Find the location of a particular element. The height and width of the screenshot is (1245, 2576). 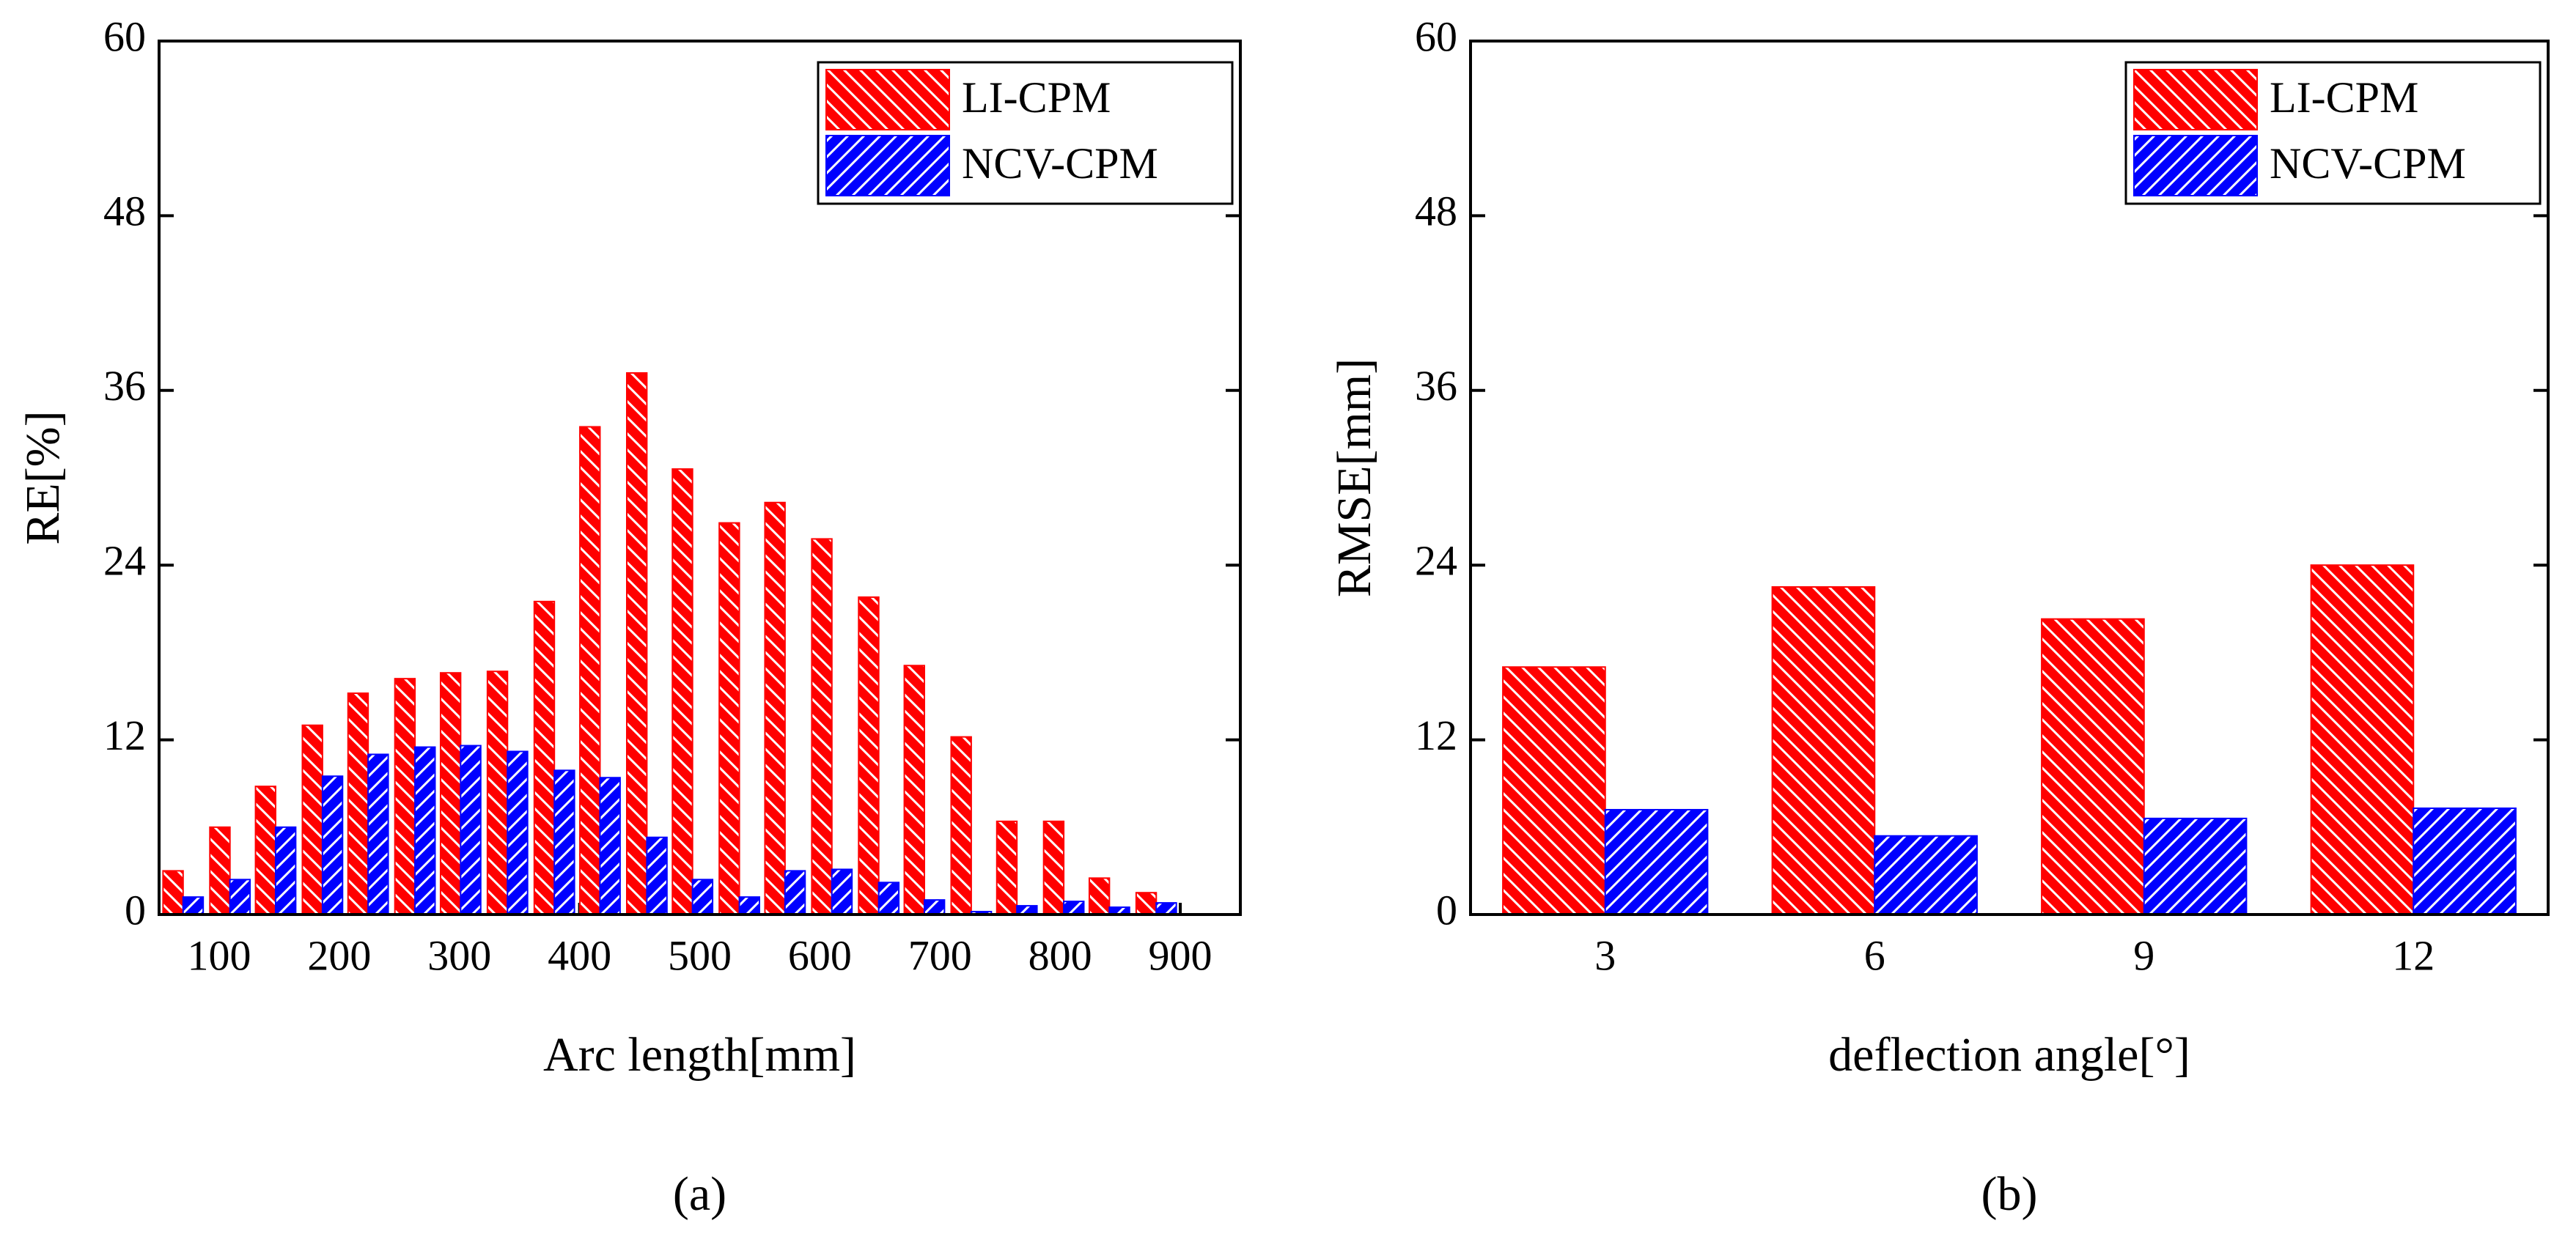

y-axis-label: RE[%] is located at coordinates (43, 477).